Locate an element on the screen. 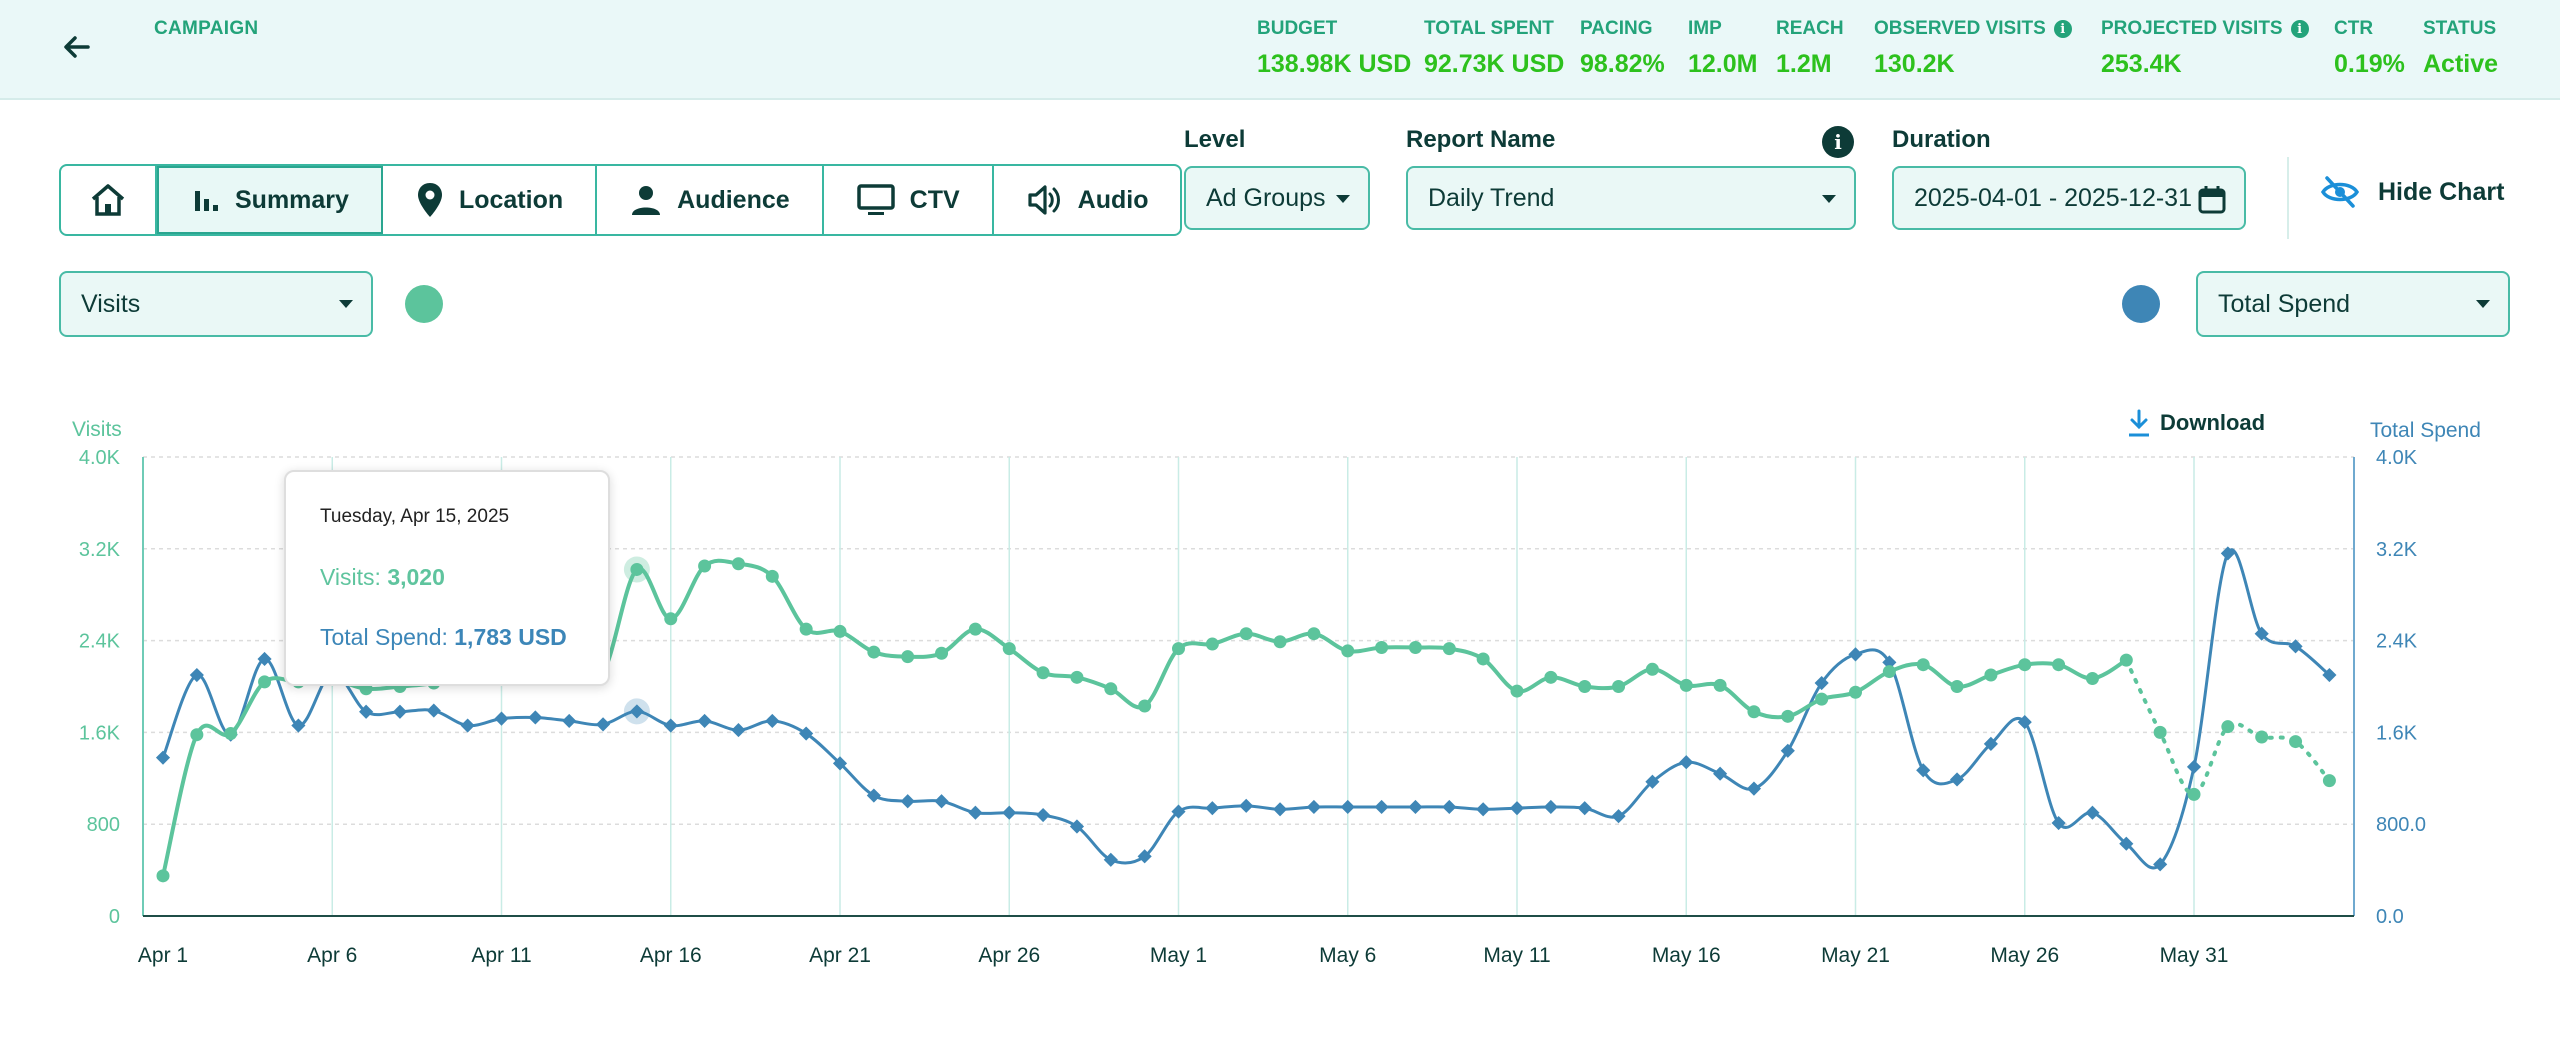 This screenshot has width=2560, height=1038. tooltip-visits-label: Visits: is located at coordinates (354, 577).